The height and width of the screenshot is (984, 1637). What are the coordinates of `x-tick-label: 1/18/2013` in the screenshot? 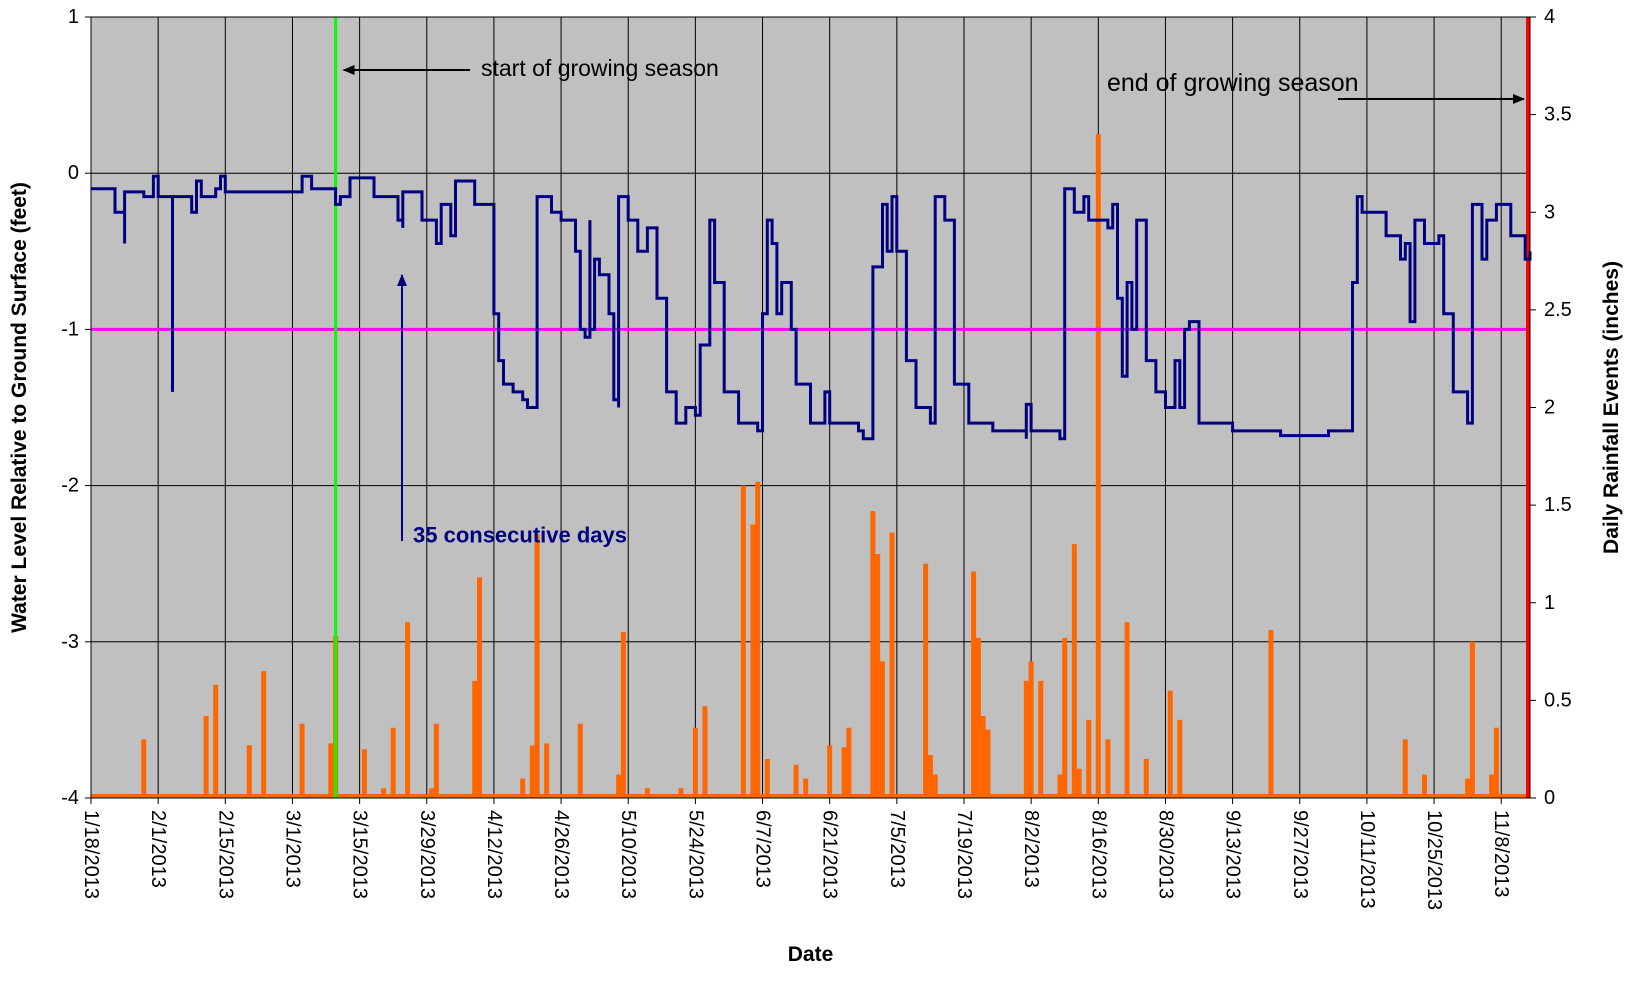 It's located at (91, 854).